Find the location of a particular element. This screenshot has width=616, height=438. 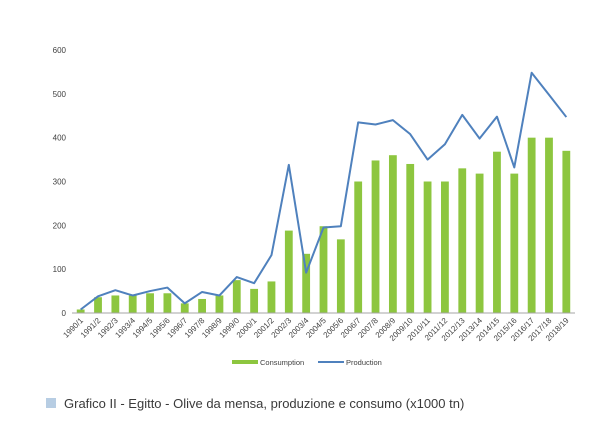

legend-consumption-swatch is located at coordinates (245, 362).